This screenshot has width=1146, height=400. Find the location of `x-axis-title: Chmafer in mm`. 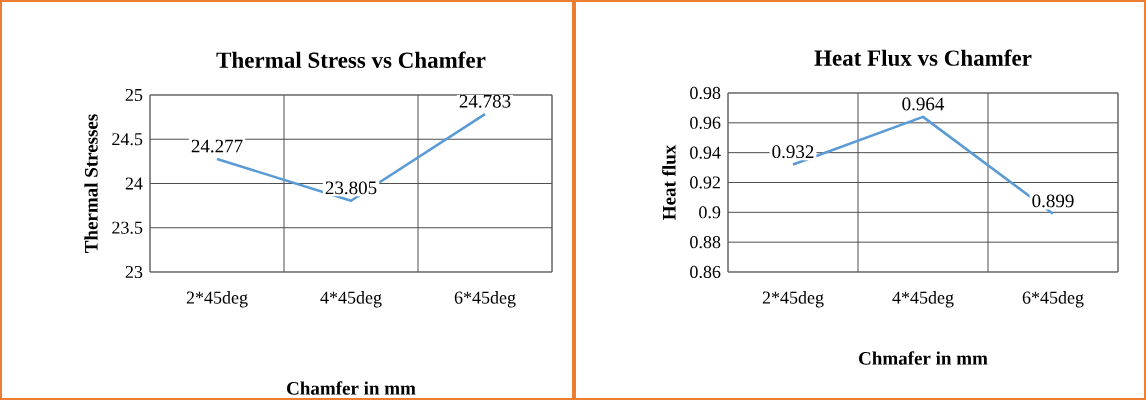

x-axis-title: Chmafer in mm is located at coordinates (923, 358).